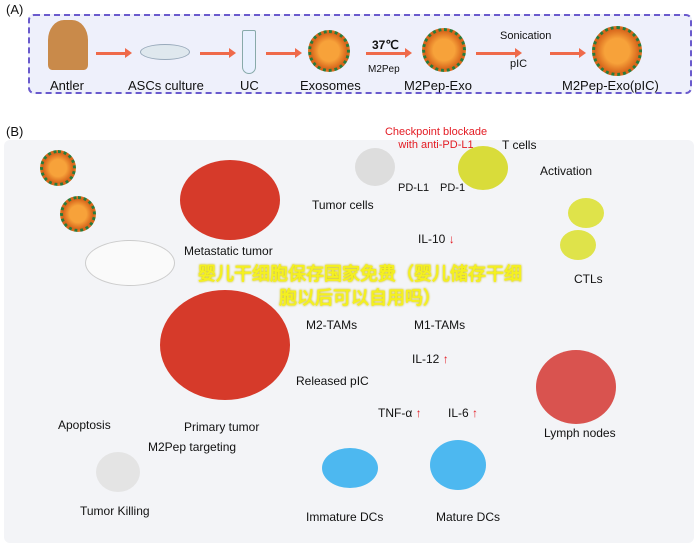 The width and height of the screenshot is (700, 547). I want to click on temperature-label: 37℃, so click(385, 45).